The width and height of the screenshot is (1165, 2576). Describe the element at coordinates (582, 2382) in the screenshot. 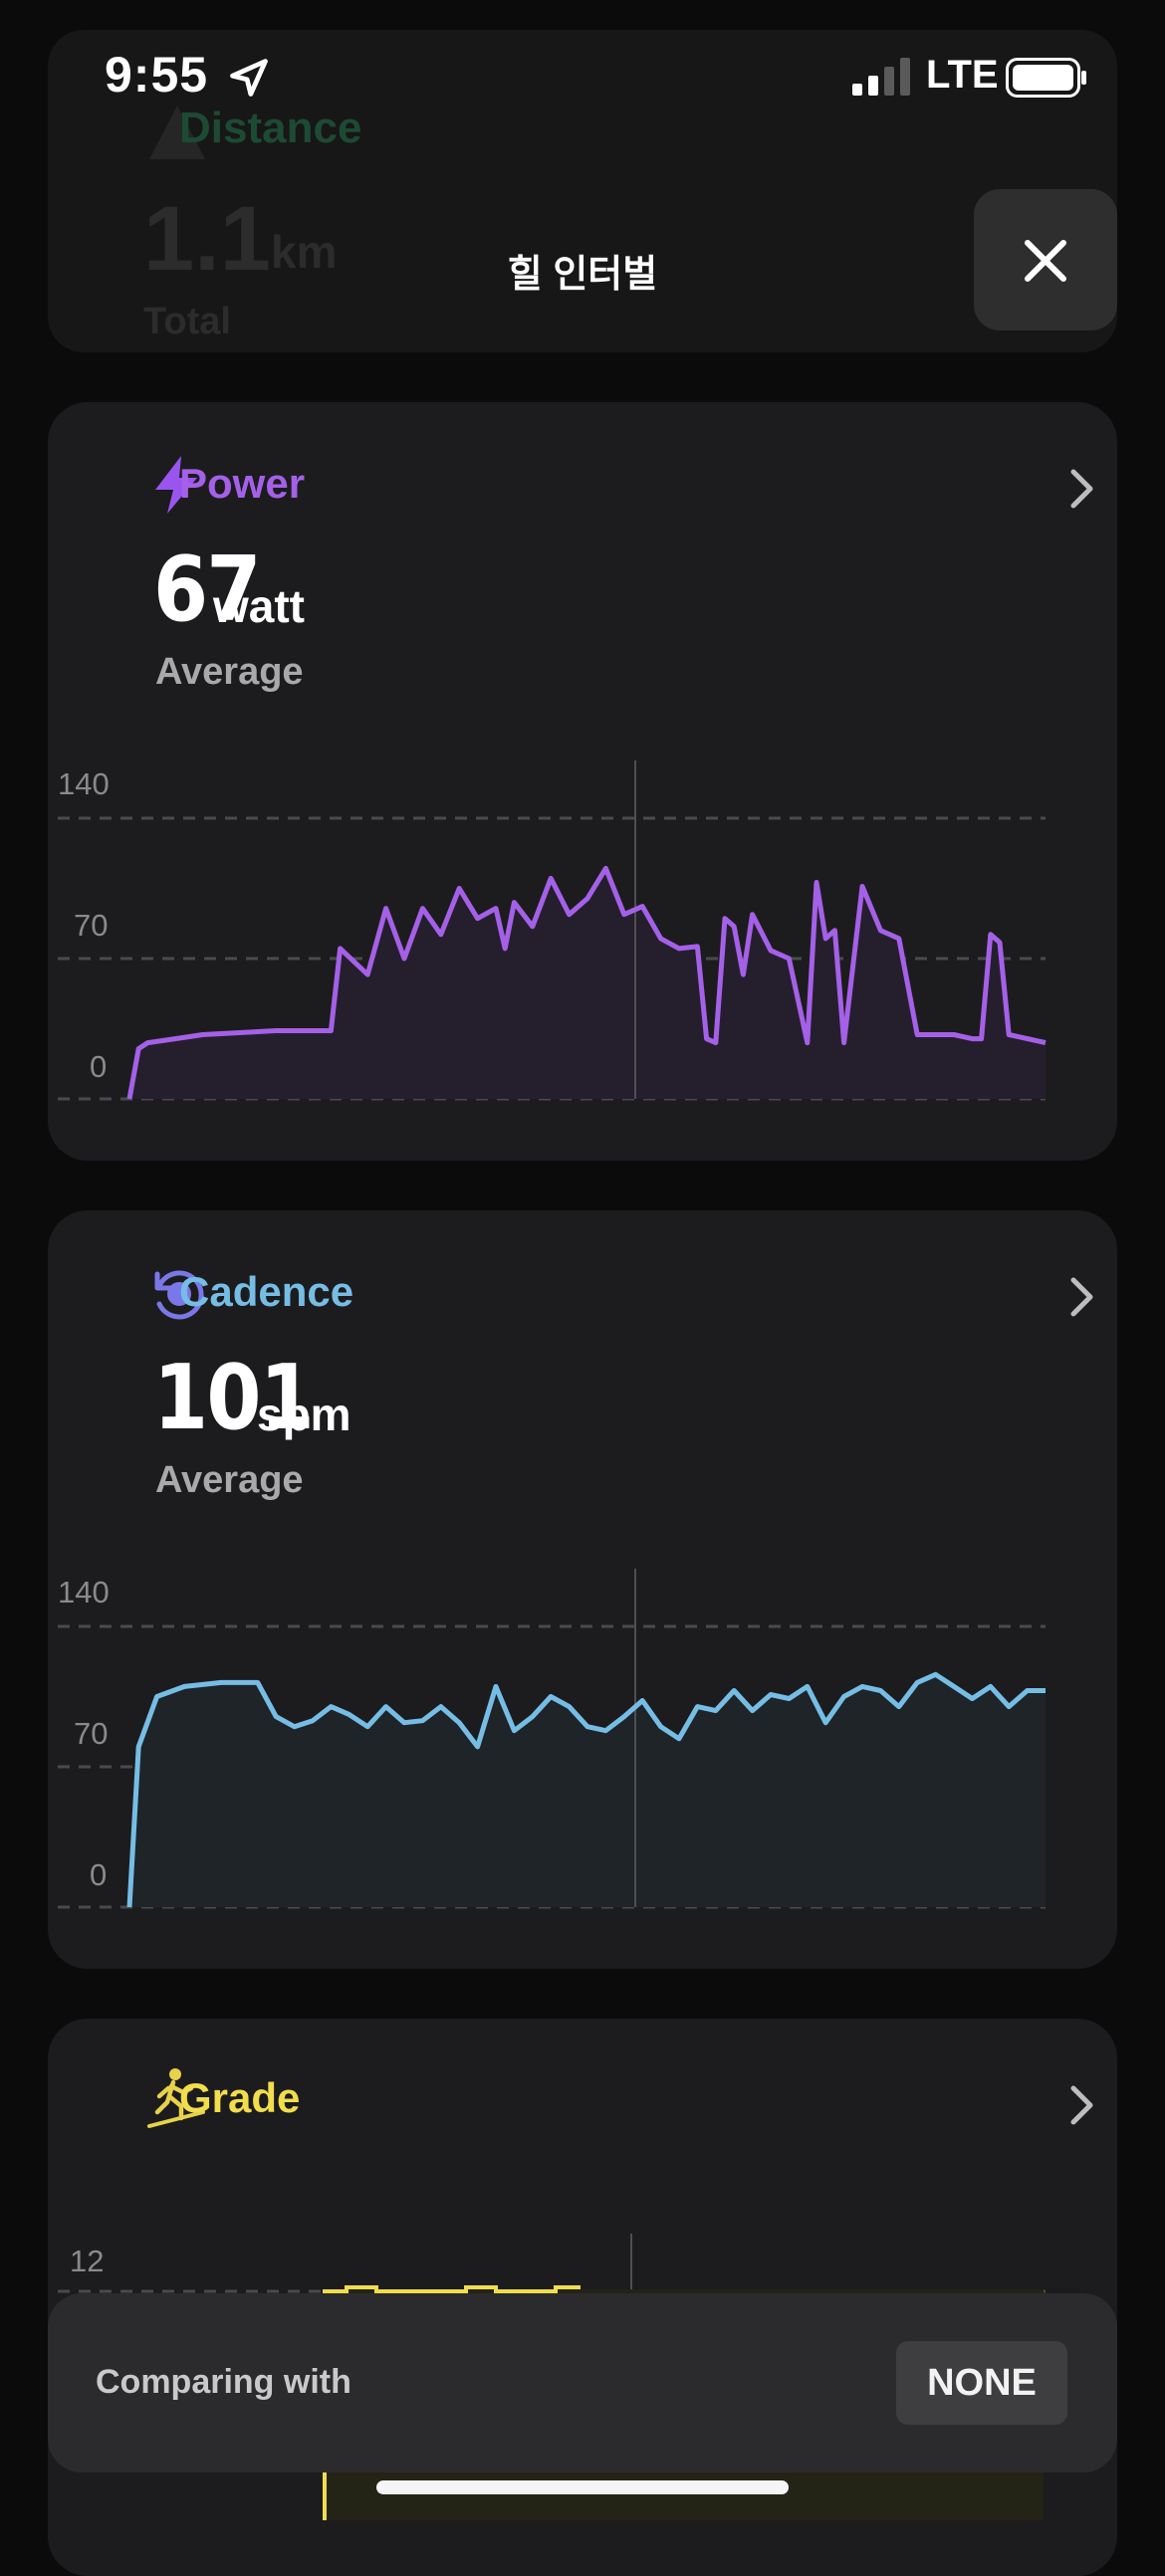

I see `compare-bar: Comparing with NONE` at that location.